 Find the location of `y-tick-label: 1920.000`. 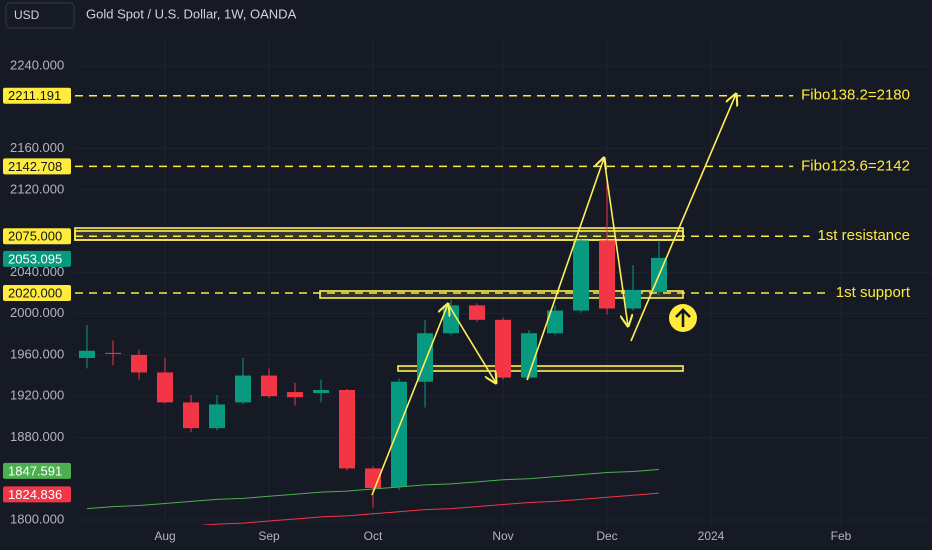

y-tick-label: 1920.000 is located at coordinates (37, 395).